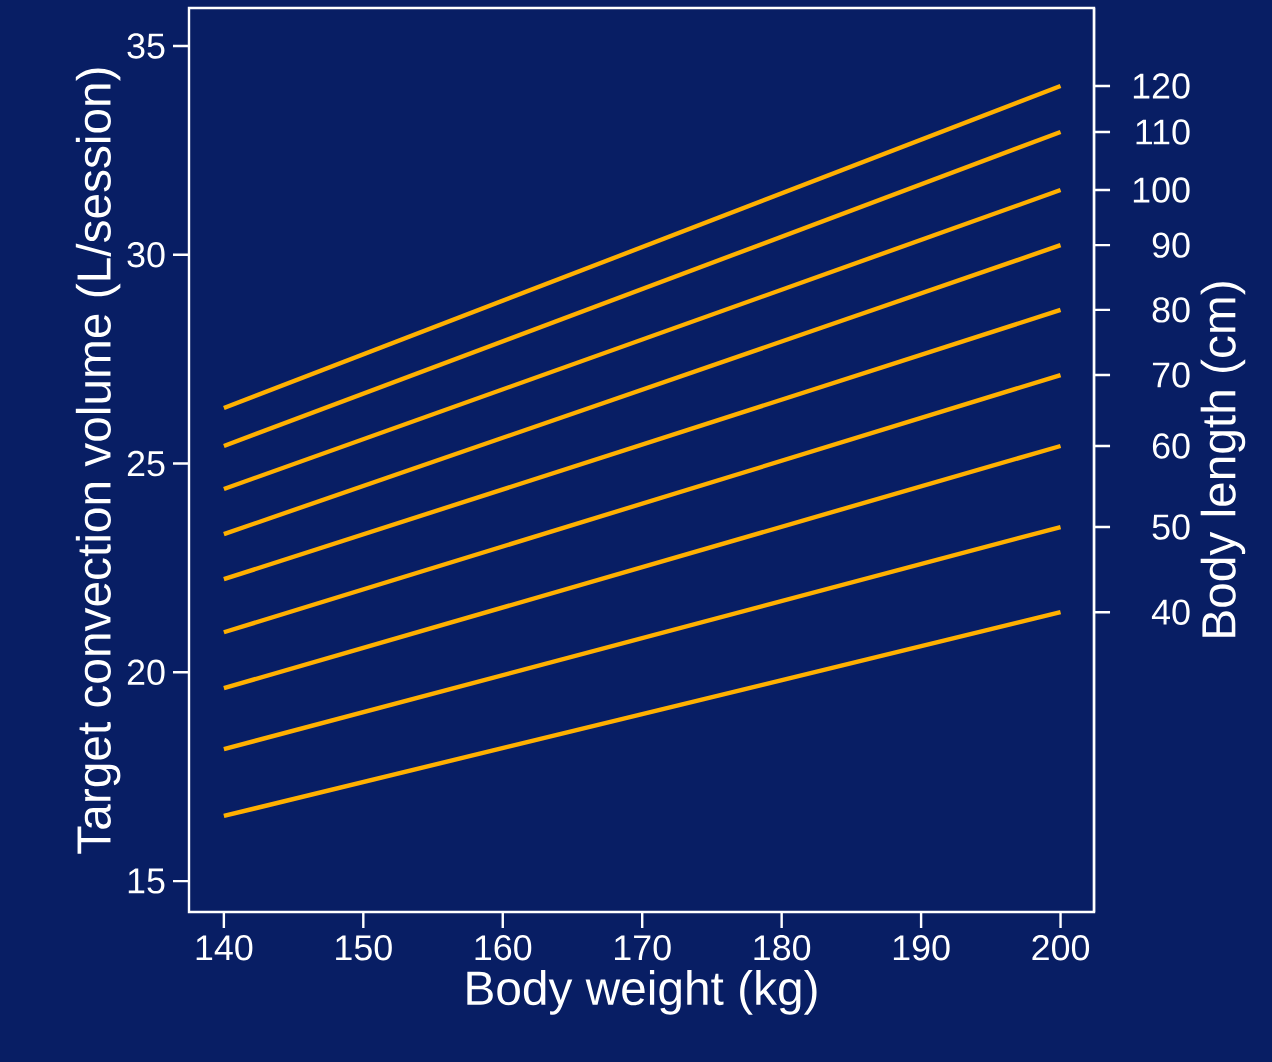  What do you see at coordinates (642, 992) in the screenshot?
I see `x-axis-title: Body weight (kg)` at bounding box center [642, 992].